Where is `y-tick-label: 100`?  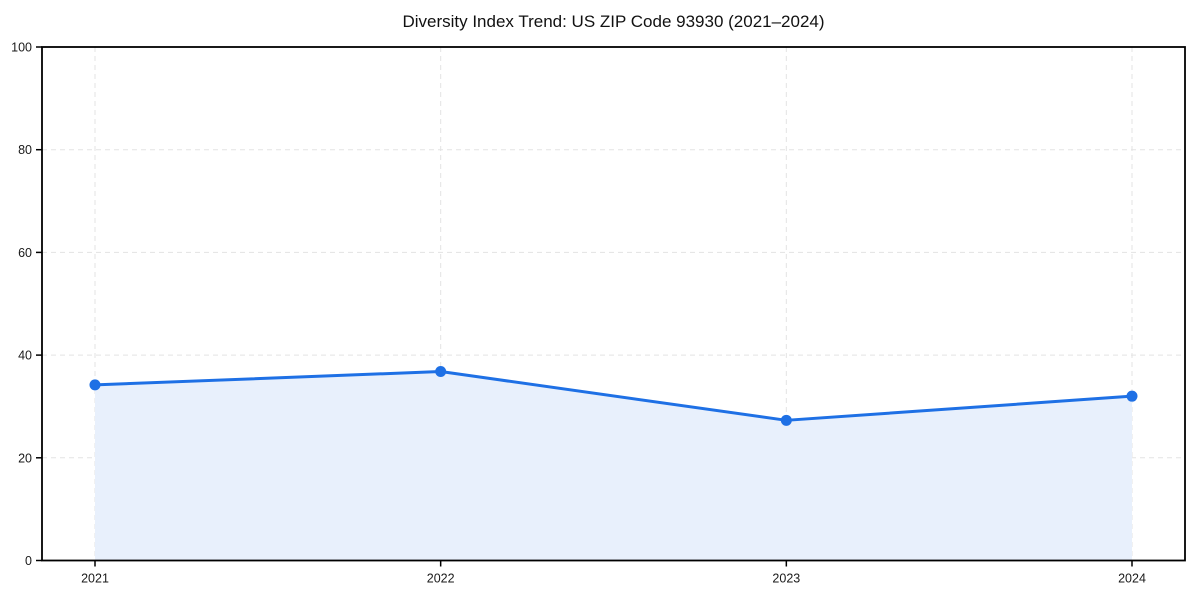 y-tick-label: 100 is located at coordinates (21, 48).